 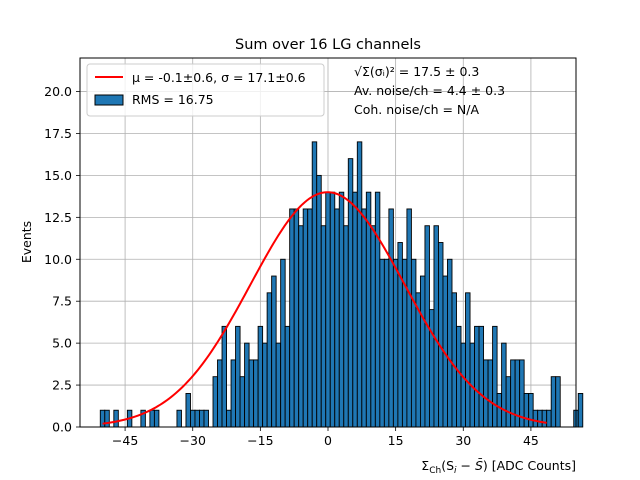 What do you see at coordinates (58, 133) in the screenshot?
I see `y-tick-label: 17.5` at bounding box center [58, 133].